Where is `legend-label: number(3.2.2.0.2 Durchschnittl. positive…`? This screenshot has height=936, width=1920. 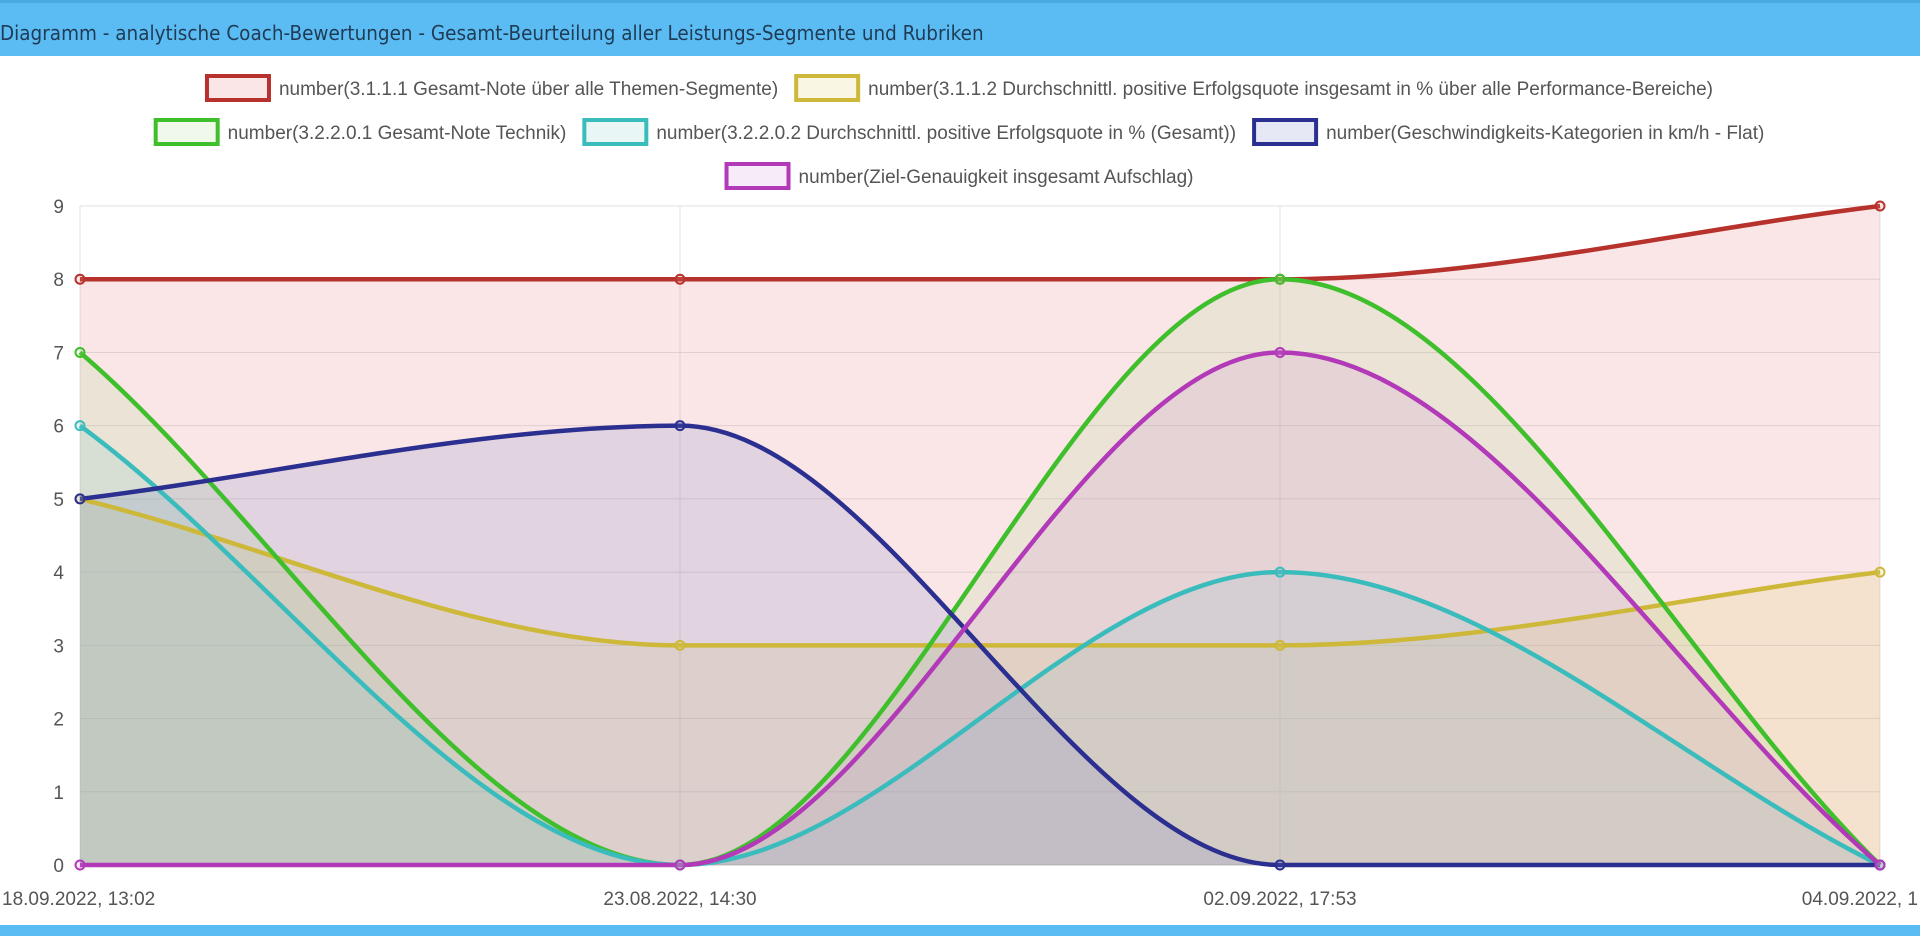
legend-label: number(3.2.2.0.2 Durchschnittl. positive… is located at coordinates (946, 133).